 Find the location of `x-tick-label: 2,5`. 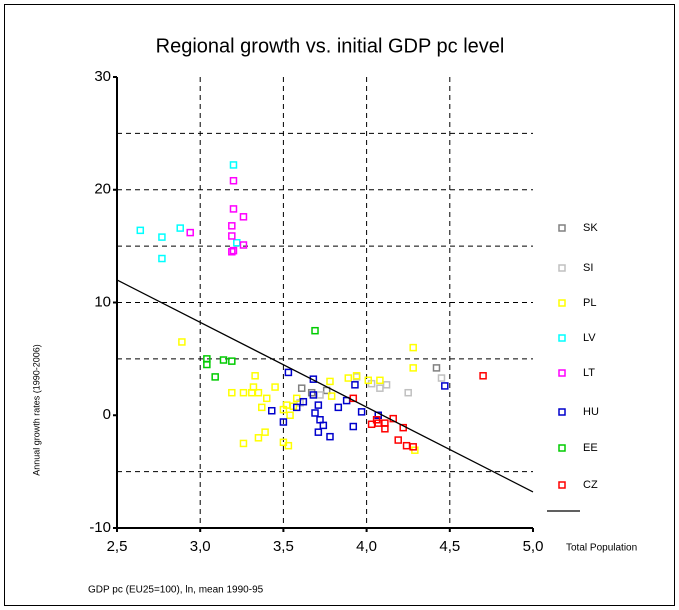

x-tick-label: 2,5 is located at coordinates (117, 546).